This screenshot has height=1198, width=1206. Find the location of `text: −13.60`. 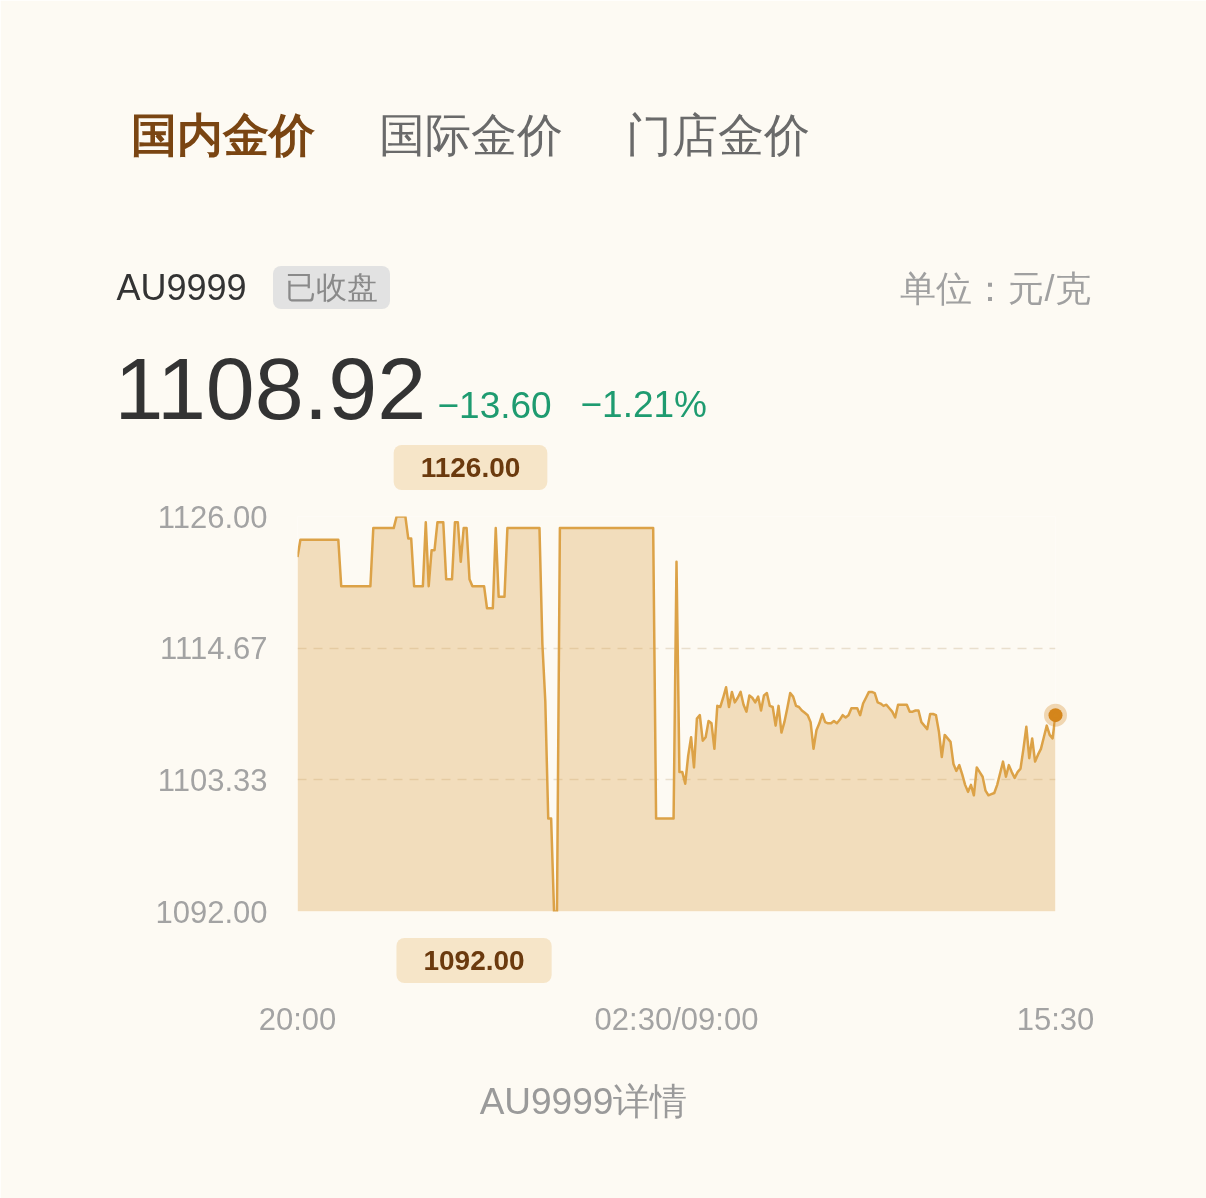

text: −13.60 is located at coordinates (494, 405).